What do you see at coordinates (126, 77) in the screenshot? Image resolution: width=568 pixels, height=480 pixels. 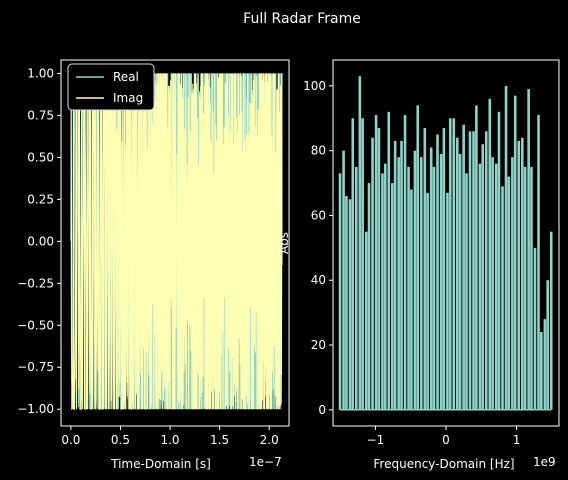 I see `legend-real-label: Real` at bounding box center [126, 77].